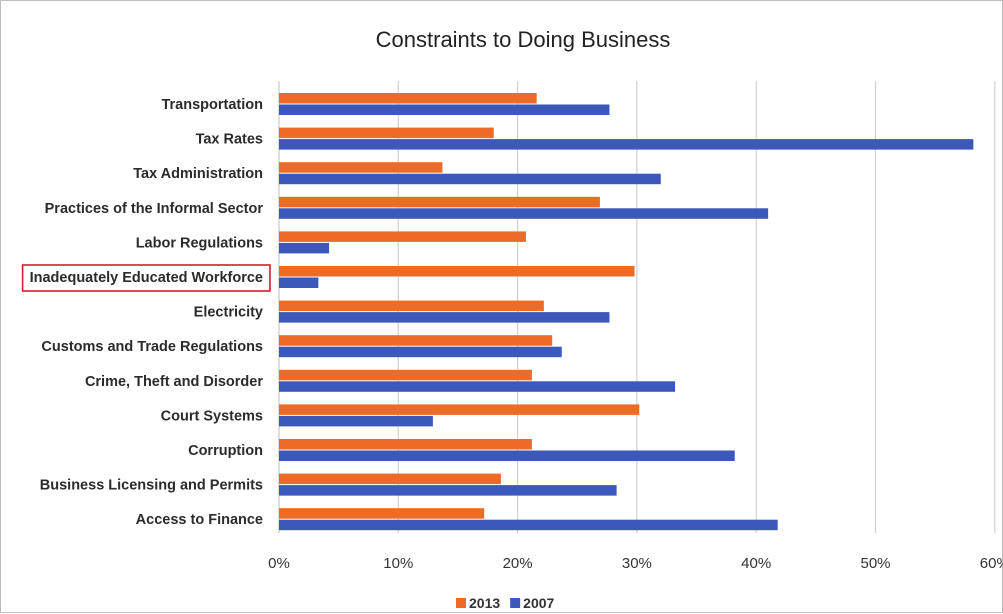 Image resolution: width=1003 pixels, height=614 pixels. I want to click on highlight-box, so click(146, 278).